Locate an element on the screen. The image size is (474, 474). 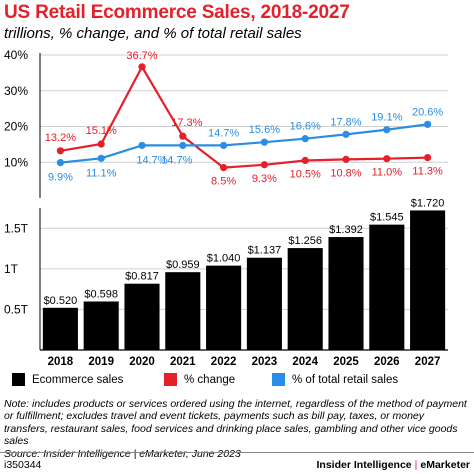
footer-brand: Insider Intelligence | eMarketer is located at coordinates (393, 465).